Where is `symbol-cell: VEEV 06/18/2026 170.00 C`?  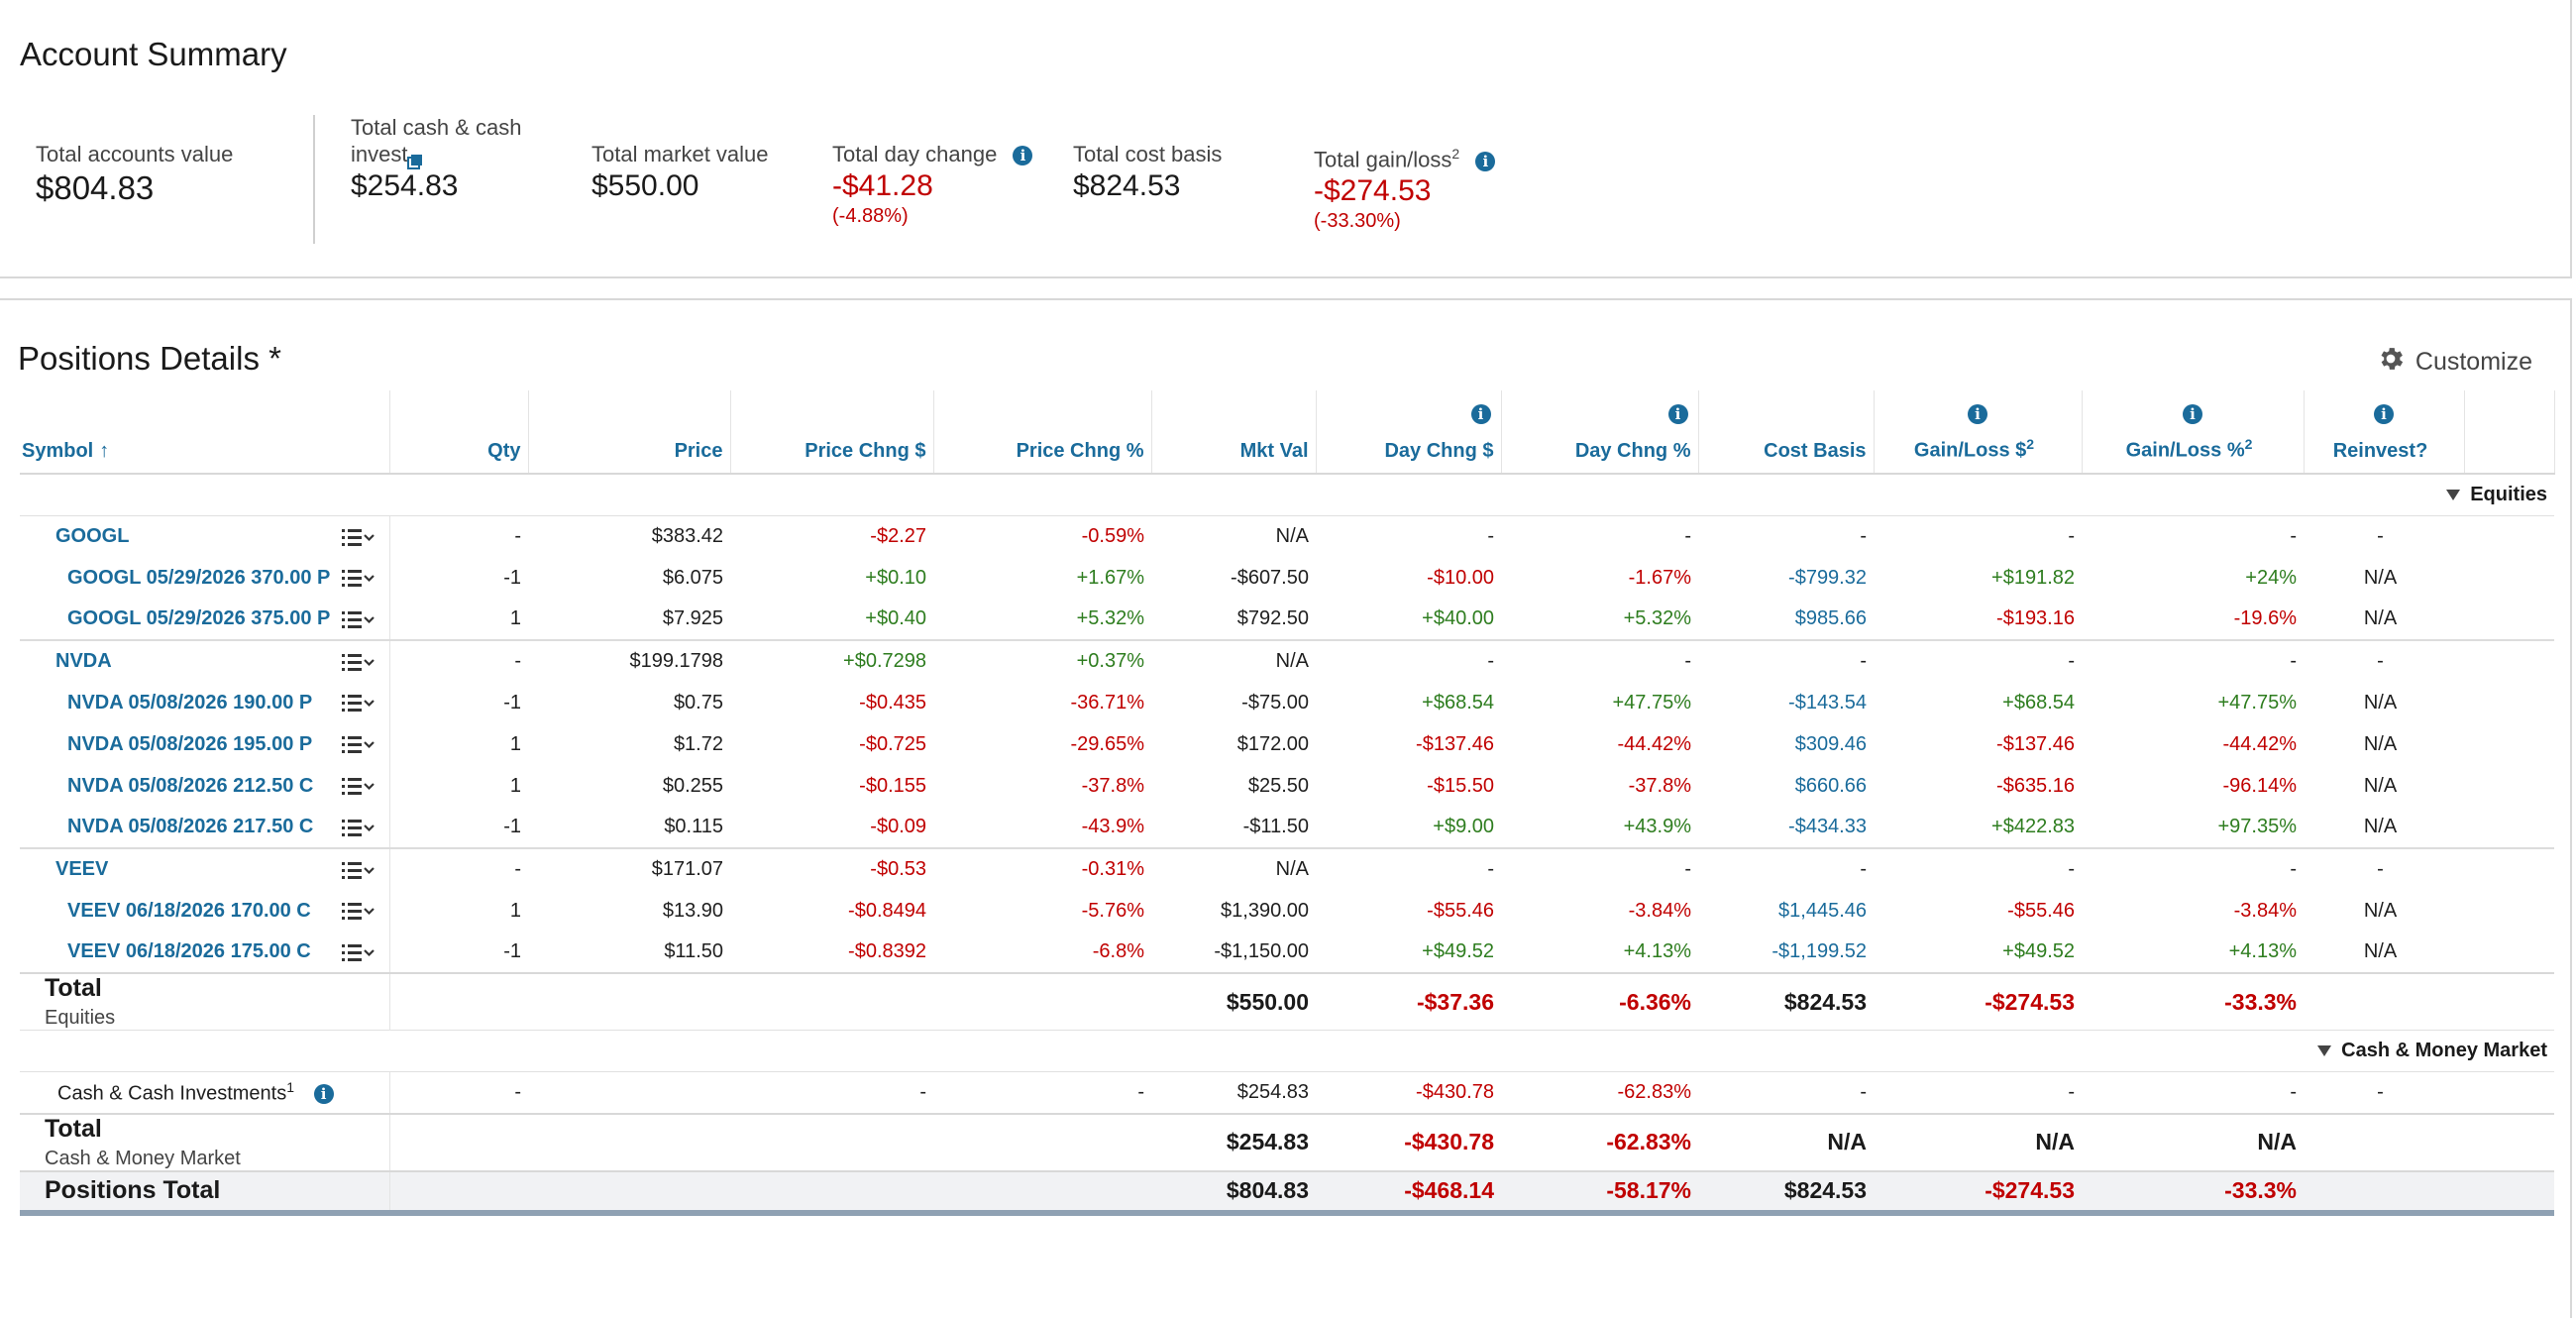 symbol-cell: VEEV 06/18/2026 170.00 C is located at coordinates (205, 911).